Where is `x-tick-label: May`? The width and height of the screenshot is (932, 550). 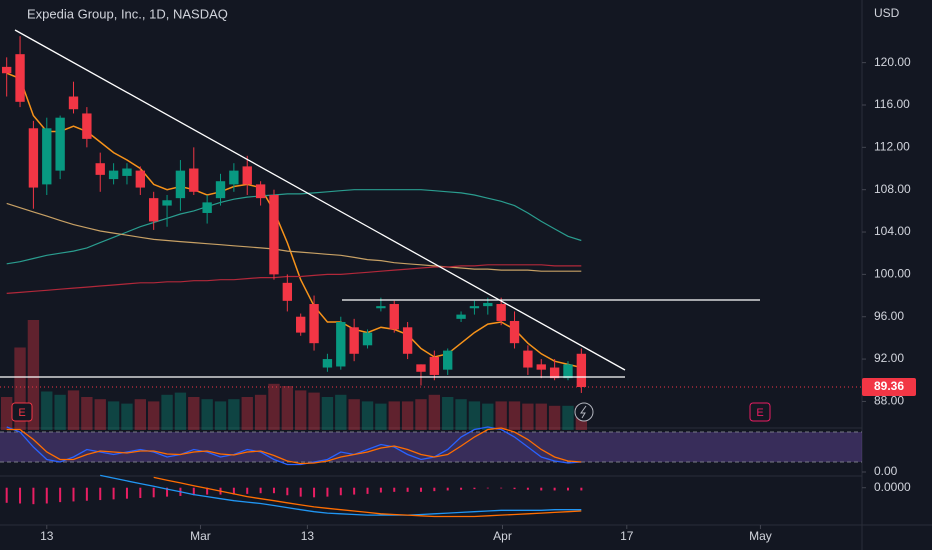
x-tick-label: May is located at coordinates (760, 536).